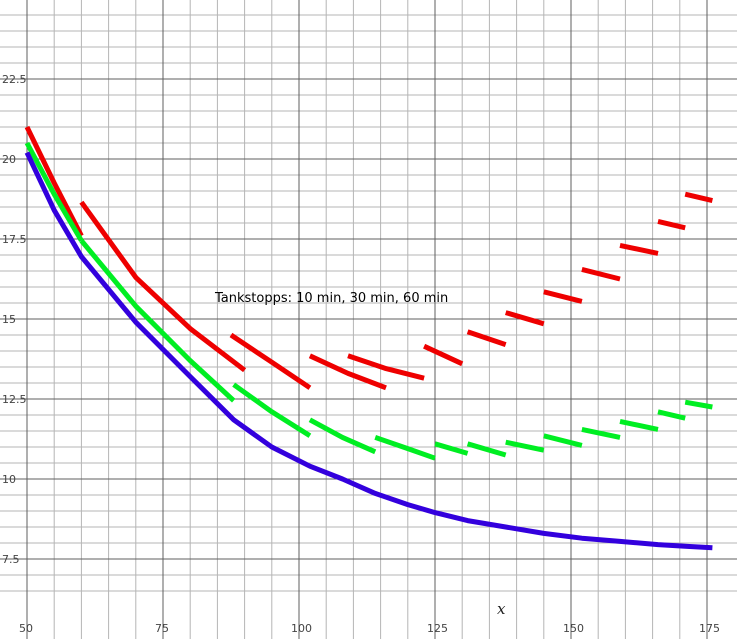 This screenshot has width=737, height=639. I want to click on y-tick-label: 15, so click(9, 319).